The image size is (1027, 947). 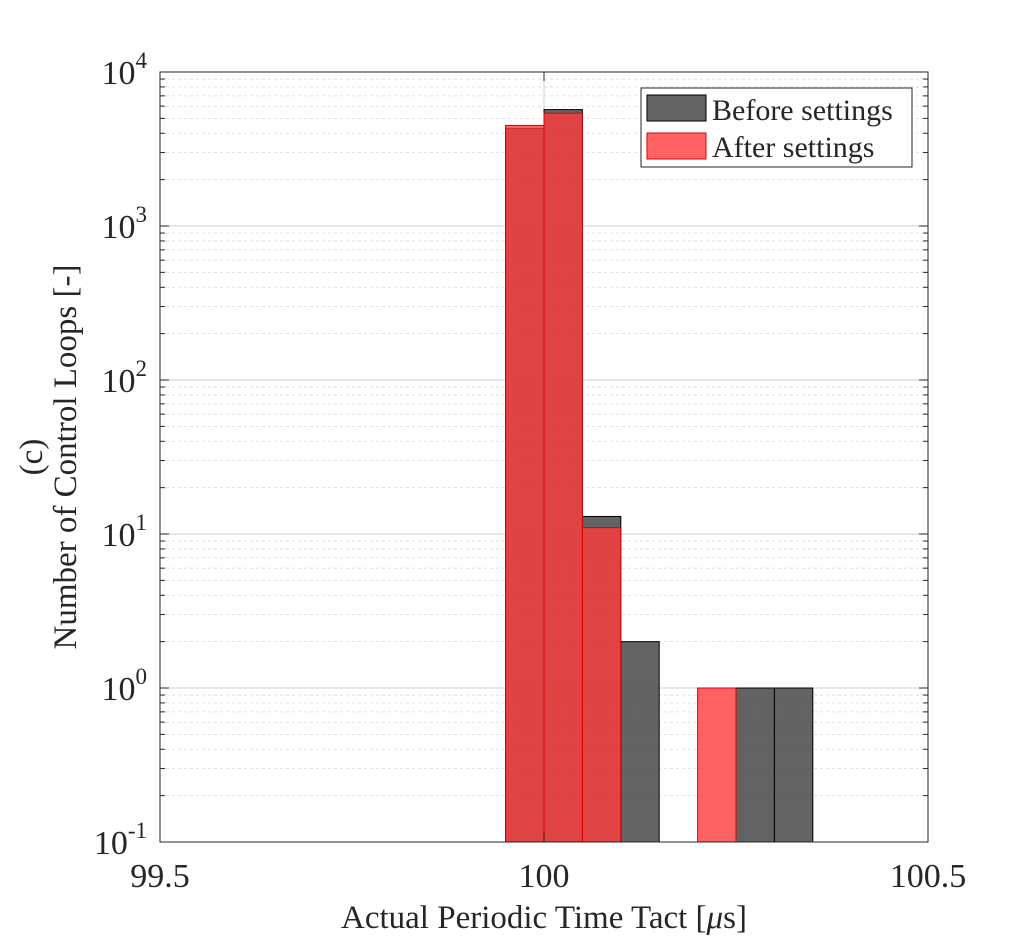 What do you see at coordinates (66, 457) in the screenshot?
I see `y-axis-label: Number of Control Loops [-]` at bounding box center [66, 457].